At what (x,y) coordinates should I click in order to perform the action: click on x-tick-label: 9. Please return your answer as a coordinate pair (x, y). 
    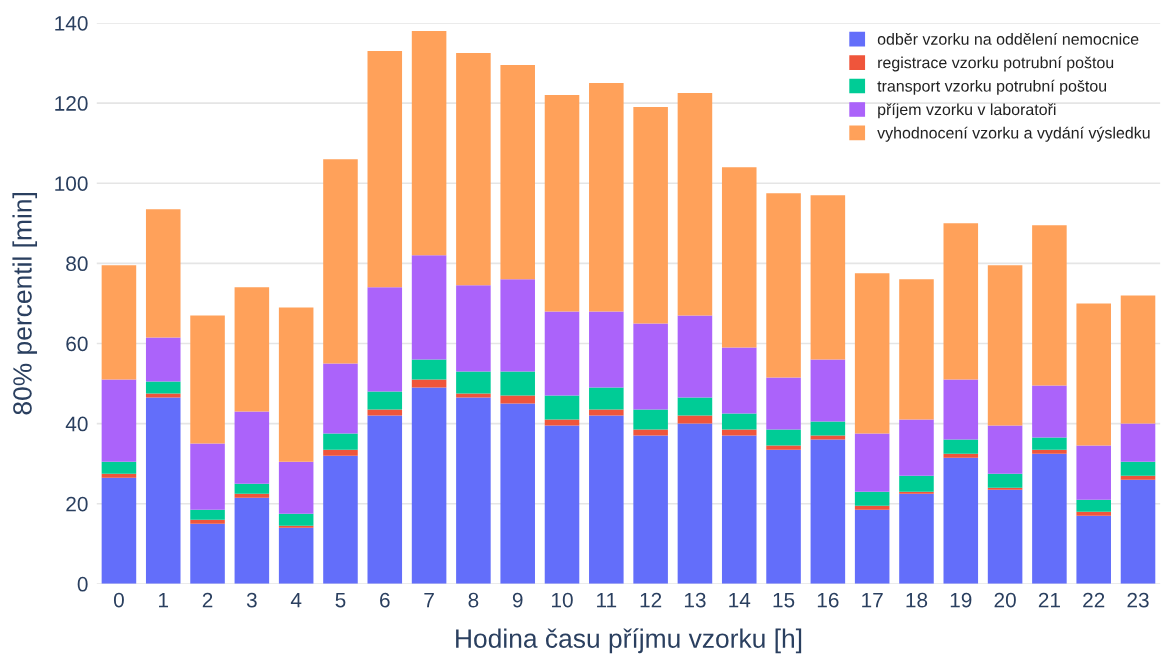
    Looking at the image, I should click on (517, 600).